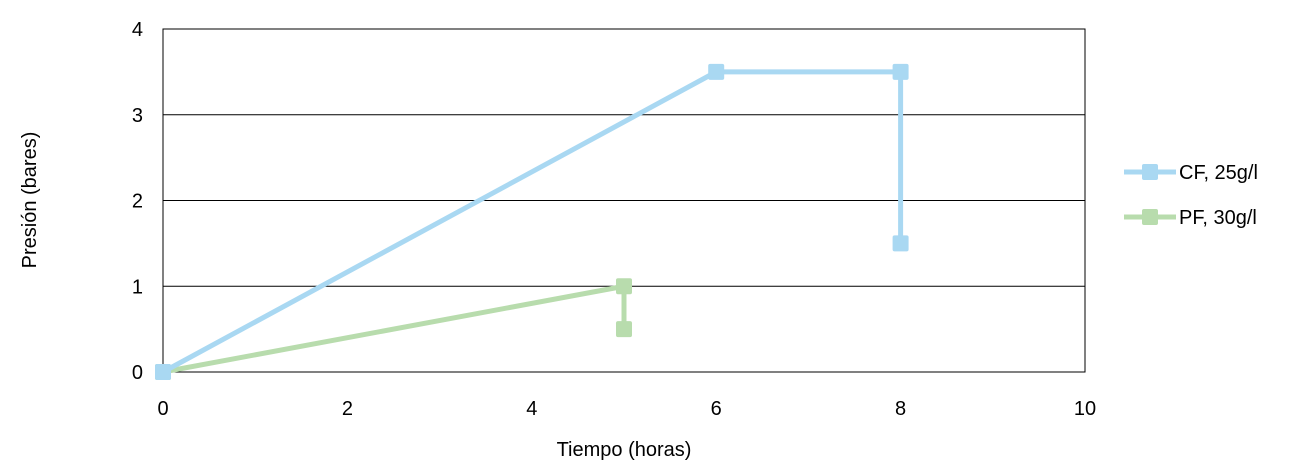  I want to click on legend: CF, 25g/l PF, 30g/l, so click(1191, 195).